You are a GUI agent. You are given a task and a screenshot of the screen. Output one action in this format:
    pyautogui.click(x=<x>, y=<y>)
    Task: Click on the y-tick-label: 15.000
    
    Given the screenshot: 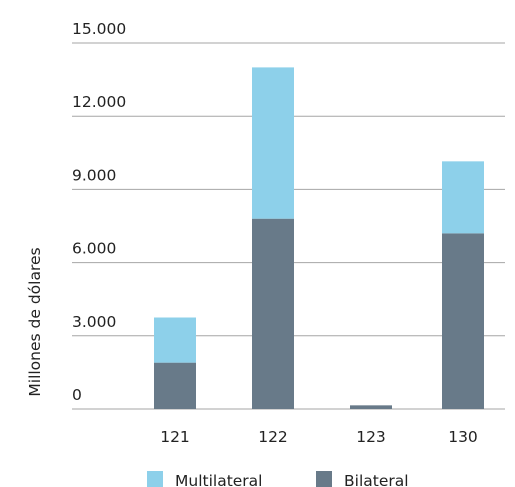 What is the action you would take?
    pyautogui.click(x=99, y=29)
    